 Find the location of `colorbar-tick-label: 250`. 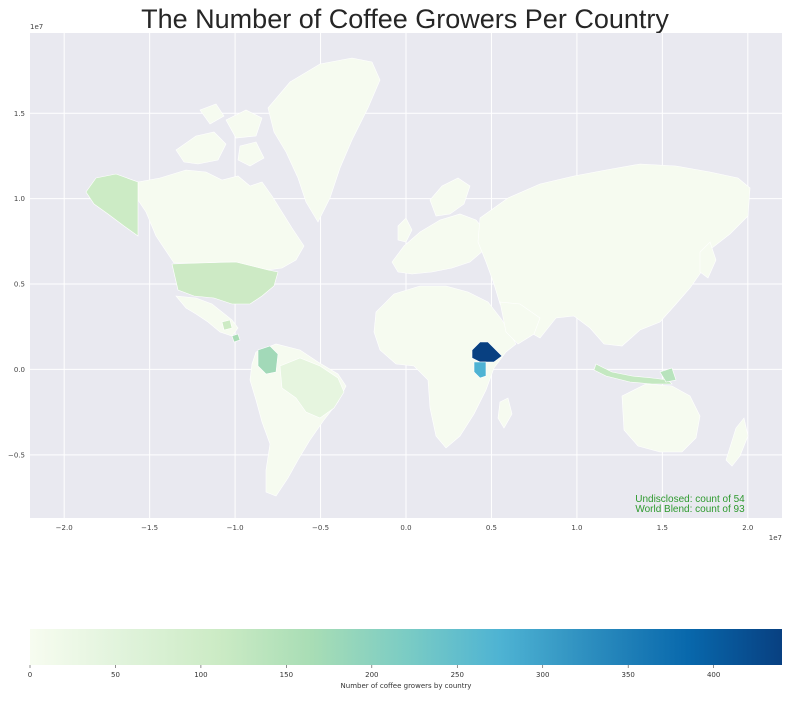

colorbar-tick-label: 250 is located at coordinates (457, 675).